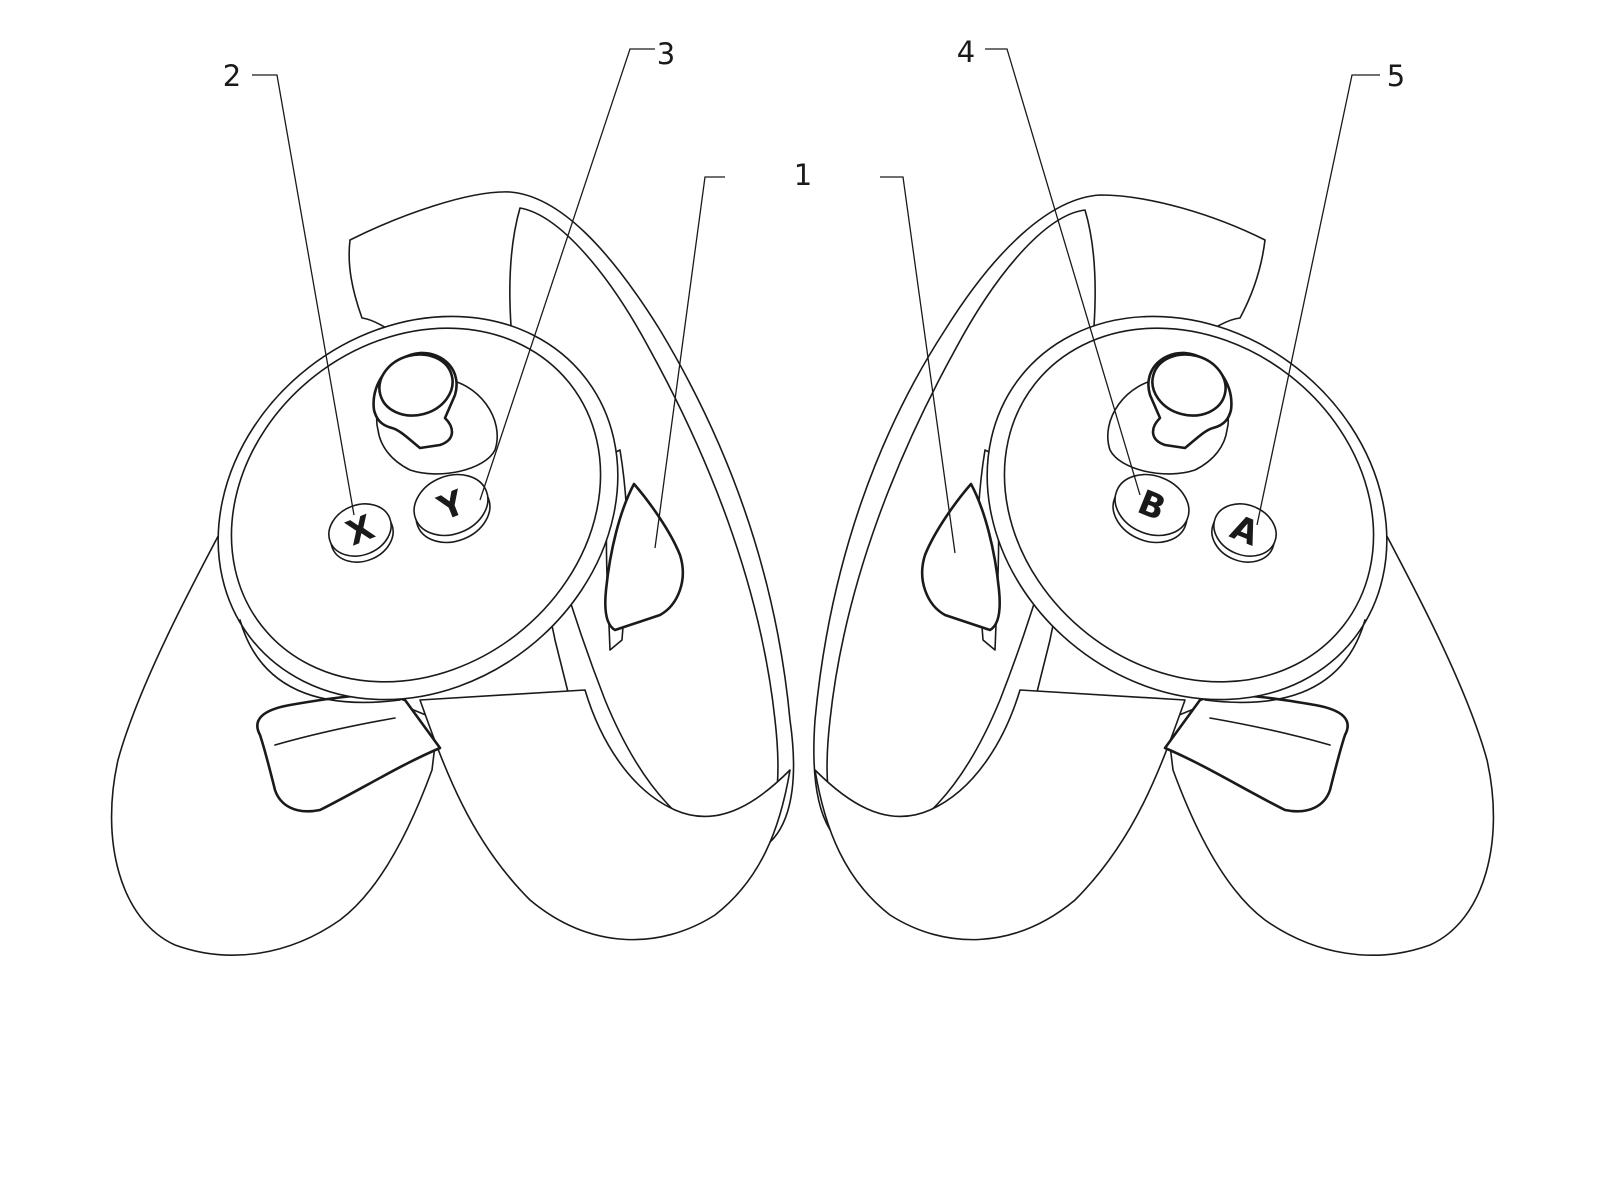 The image size is (1600, 1200). Describe the element at coordinates (452, 508) in the screenshot. I see `y-button: Y` at that location.